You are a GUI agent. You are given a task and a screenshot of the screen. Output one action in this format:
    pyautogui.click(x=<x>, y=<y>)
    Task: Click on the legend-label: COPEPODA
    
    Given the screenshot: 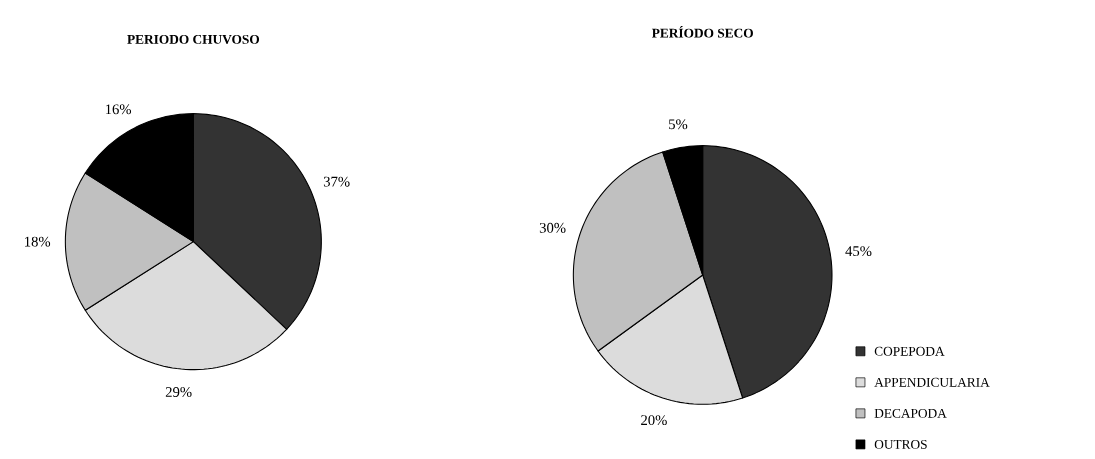 What is the action you would take?
    pyautogui.click(x=909, y=351)
    